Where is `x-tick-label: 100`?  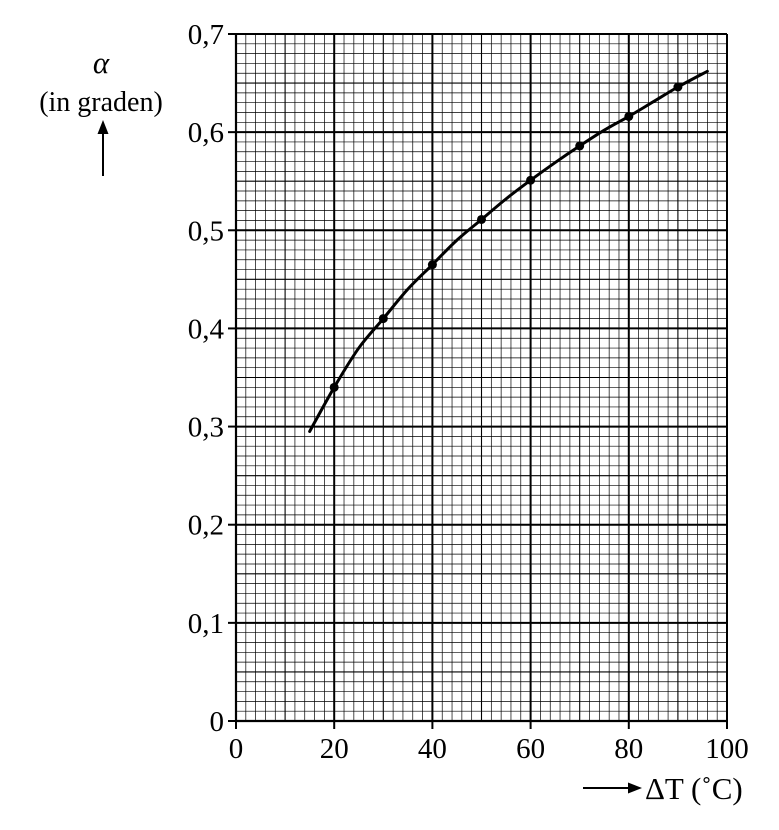
x-tick-label: 100 is located at coordinates (727, 749).